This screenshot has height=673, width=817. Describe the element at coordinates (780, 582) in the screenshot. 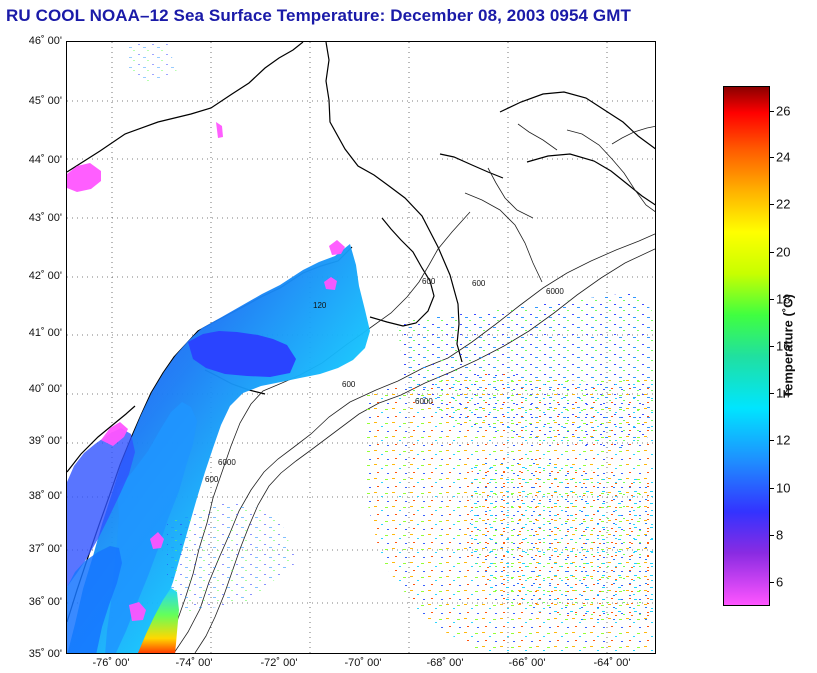

I see `tick-label-6: 6` at that location.